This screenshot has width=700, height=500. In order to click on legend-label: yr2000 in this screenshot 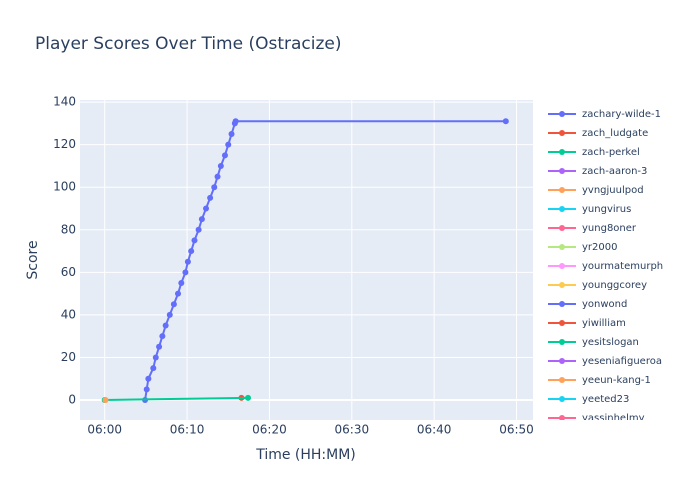, I will do `click(599, 247)`.